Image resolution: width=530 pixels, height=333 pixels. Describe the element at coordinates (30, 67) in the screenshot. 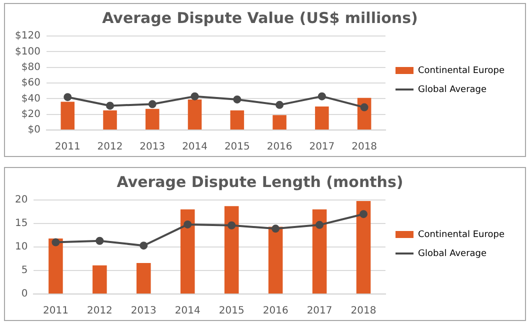

I see `y-tick-label: $80` at that location.